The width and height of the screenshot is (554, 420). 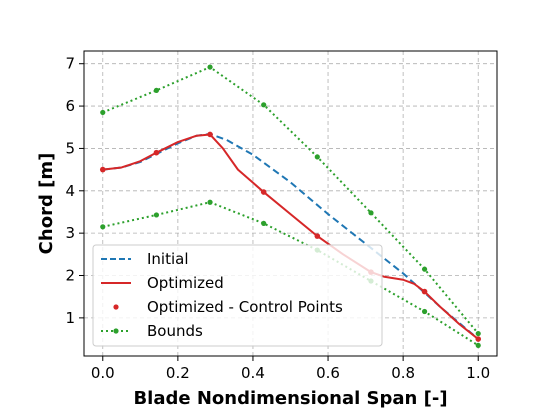 What do you see at coordinates (116, 331) in the screenshot?
I see `legend-bounds-marker` at bounding box center [116, 331].